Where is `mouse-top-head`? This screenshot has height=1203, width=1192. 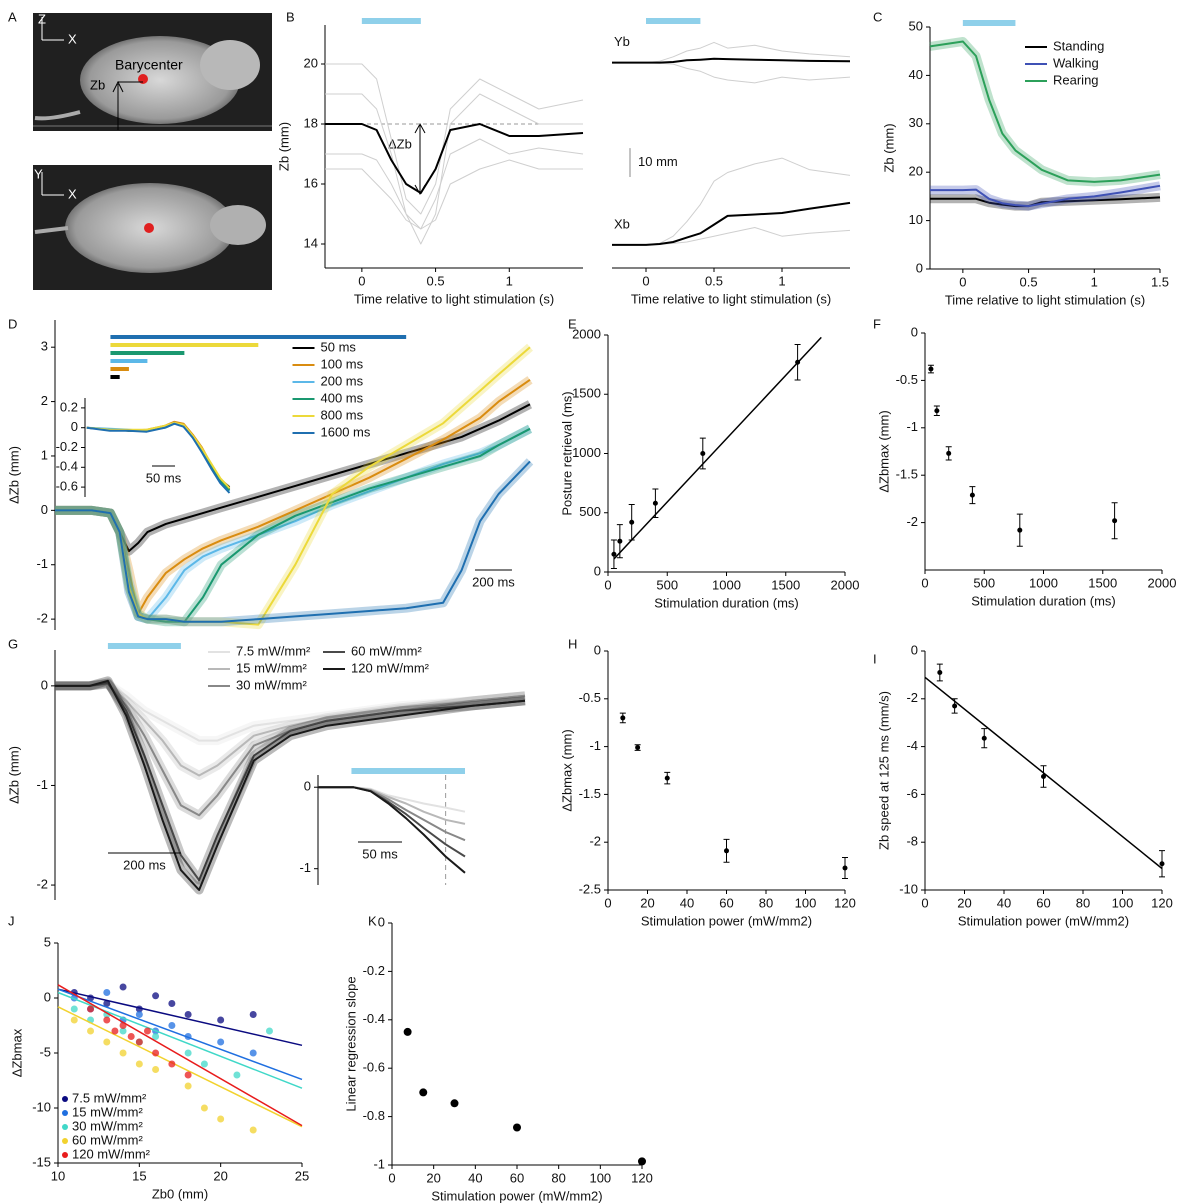
mouse-top-head is located at coordinates (238, 225).